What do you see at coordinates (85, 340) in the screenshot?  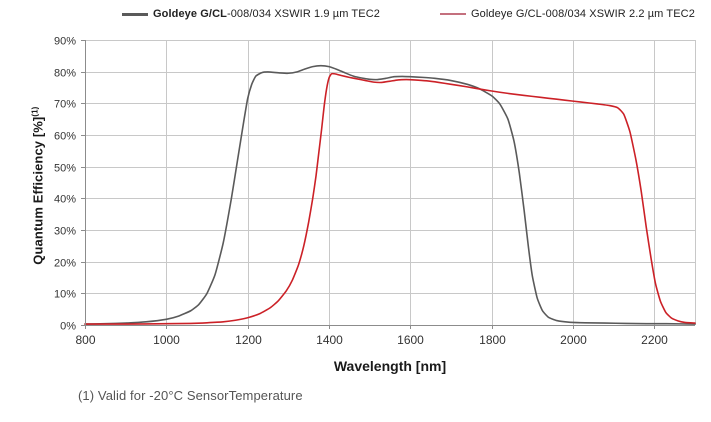 I see `x-tick-label: 800` at bounding box center [85, 340].